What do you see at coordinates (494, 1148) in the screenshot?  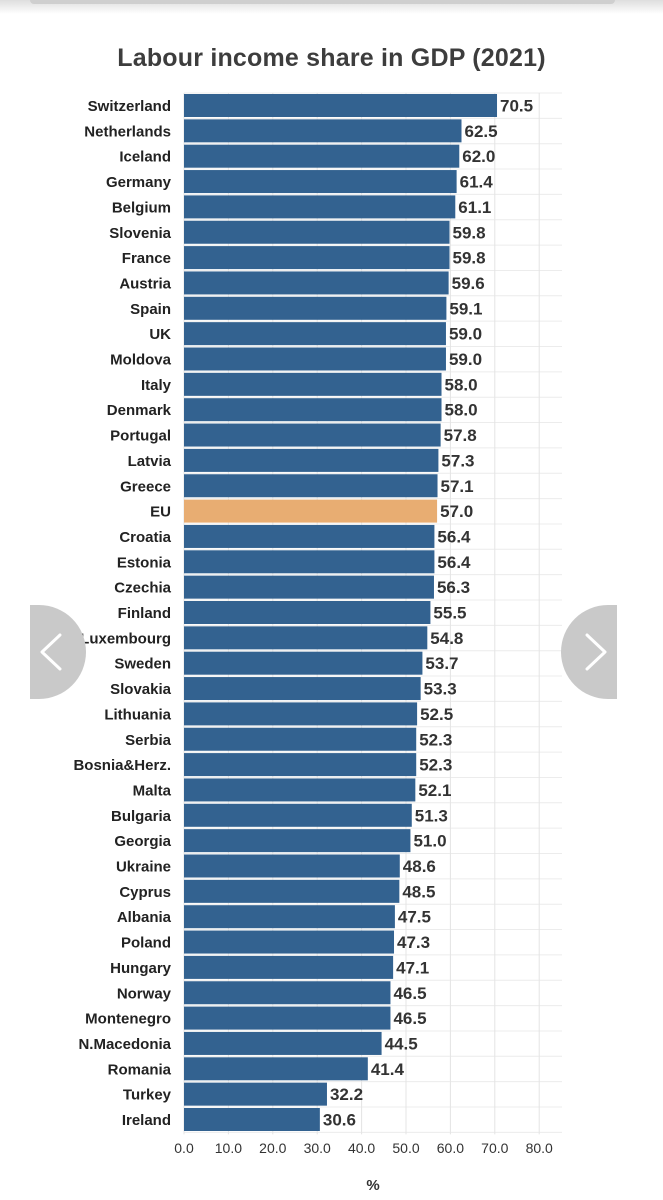 I see `x-tick-label: 70.0` at bounding box center [494, 1148].